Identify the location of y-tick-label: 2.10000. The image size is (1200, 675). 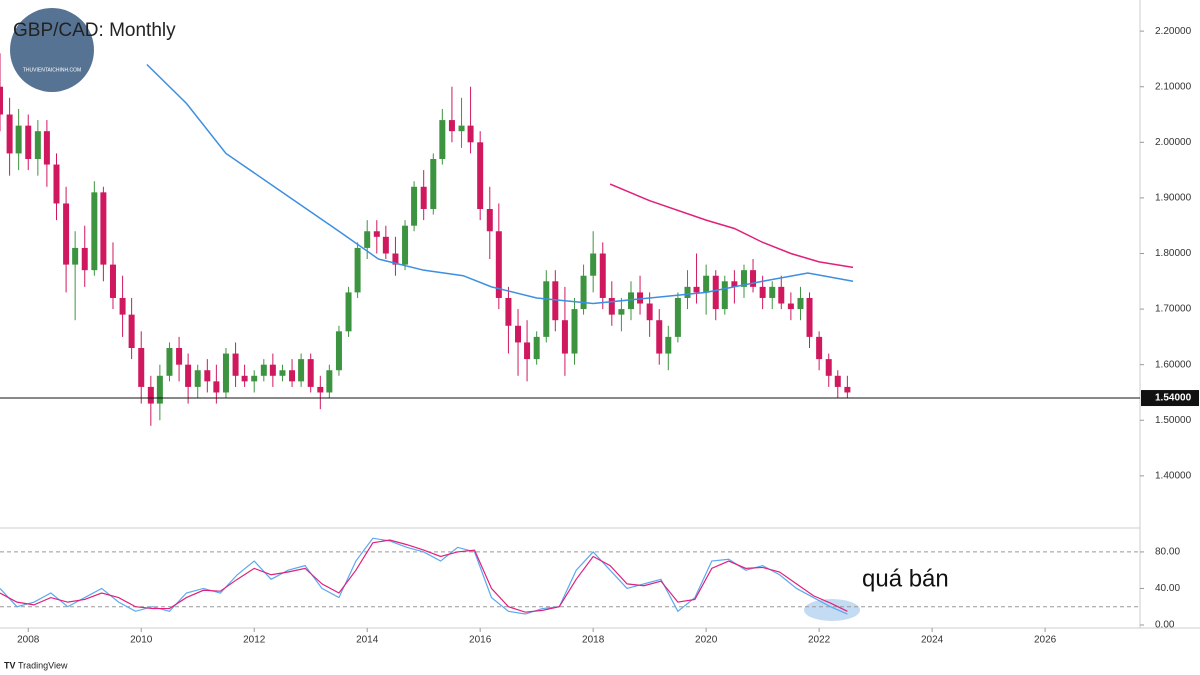
(1173, 86).